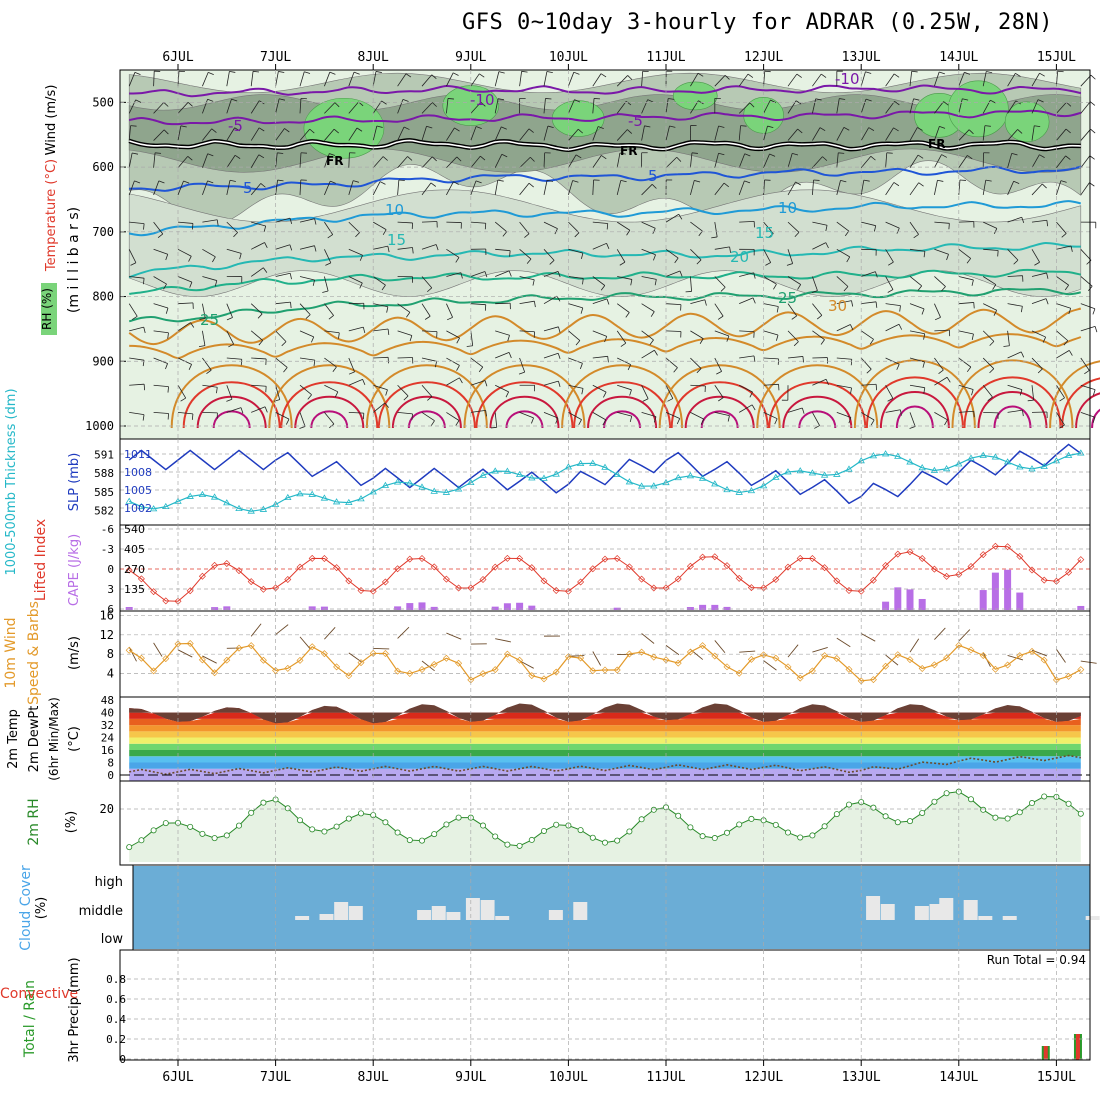  I want to click on li-tick-label: 3, so click(110, 589).